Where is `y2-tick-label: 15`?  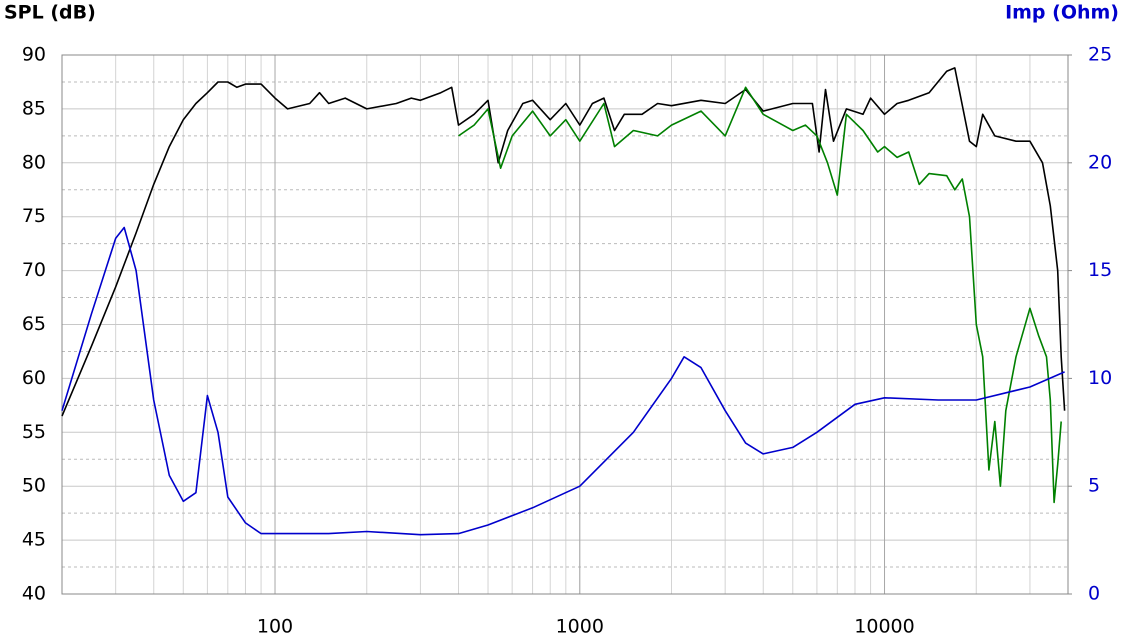 y2-tick-label: 15 is located at coordinates (1100, 270).